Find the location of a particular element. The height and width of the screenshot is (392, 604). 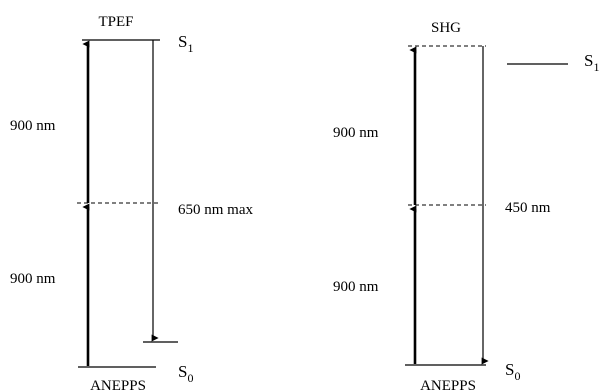

shg-excitation-label-lower: 900 nm is located at coordinates (356, 287).